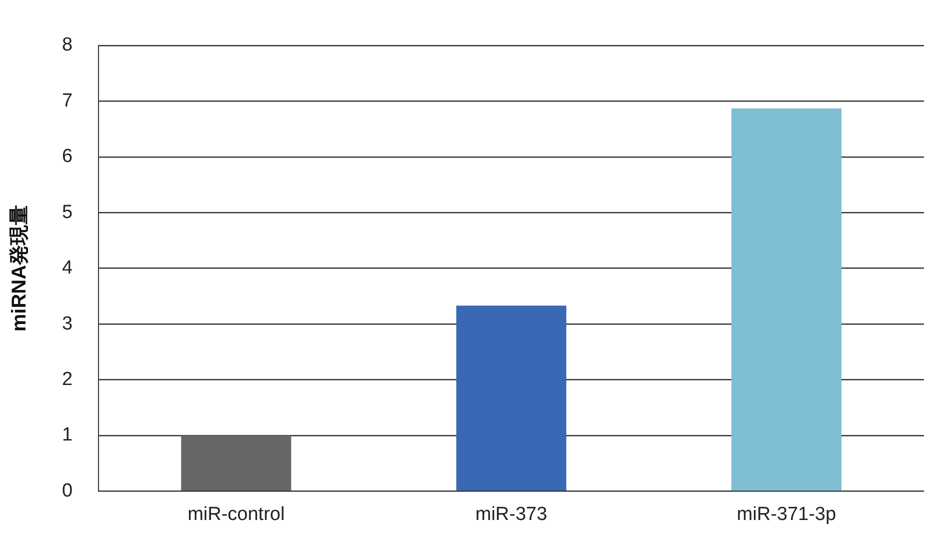  What do you see at coordinates (67, 101) in the screenshot?
I see `y-tick-label: 7` at bounding box center [67, 101].